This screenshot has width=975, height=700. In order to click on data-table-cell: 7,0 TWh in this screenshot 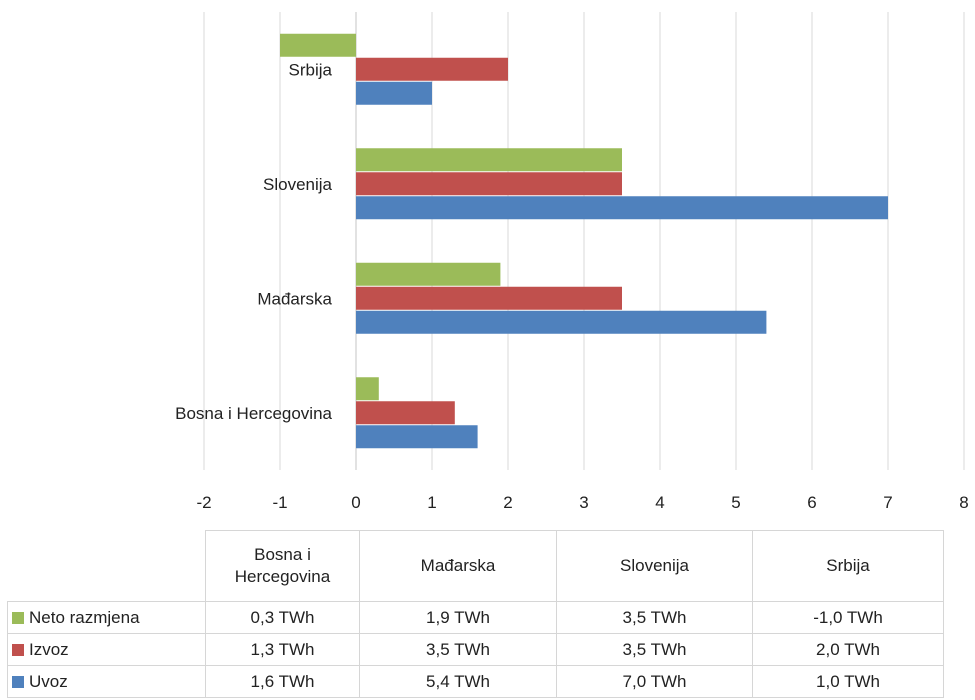, I will do `click(654, 681)`.